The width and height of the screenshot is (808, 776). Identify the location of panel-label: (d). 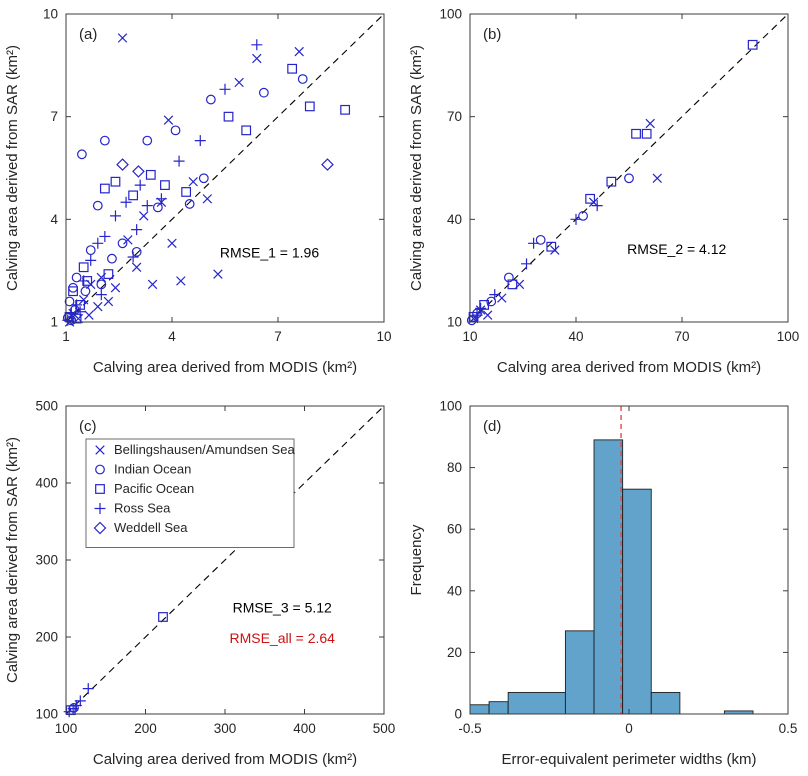
(492, 426).